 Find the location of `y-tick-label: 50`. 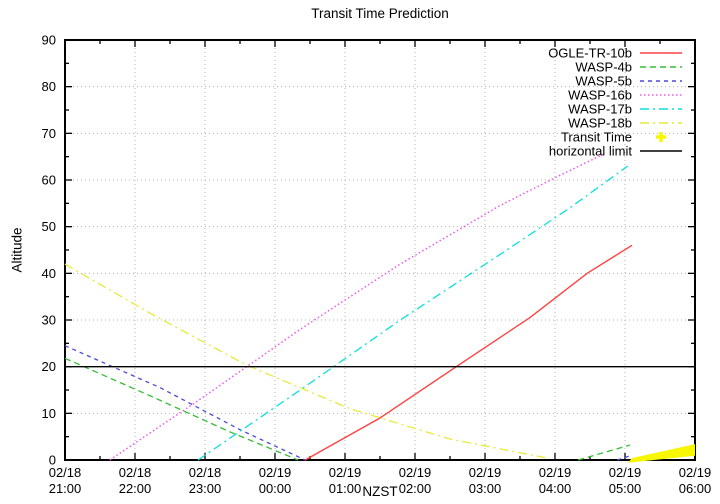

y-tick-label: 50 is located at coordinates (49, 226).